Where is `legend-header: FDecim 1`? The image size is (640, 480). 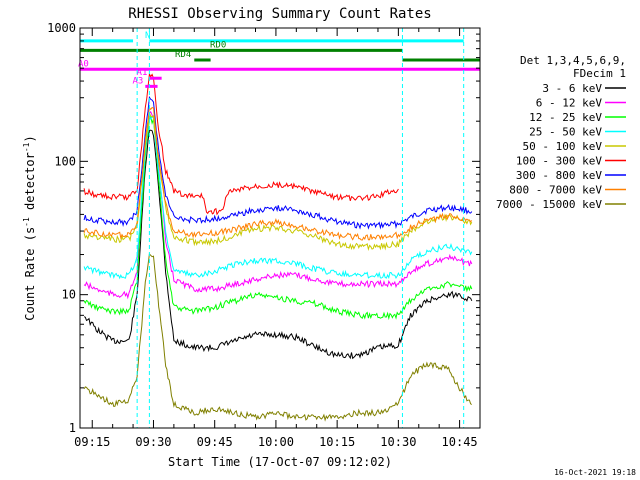
legend-header: FDecim 1 is located at coordinates (599, 73).